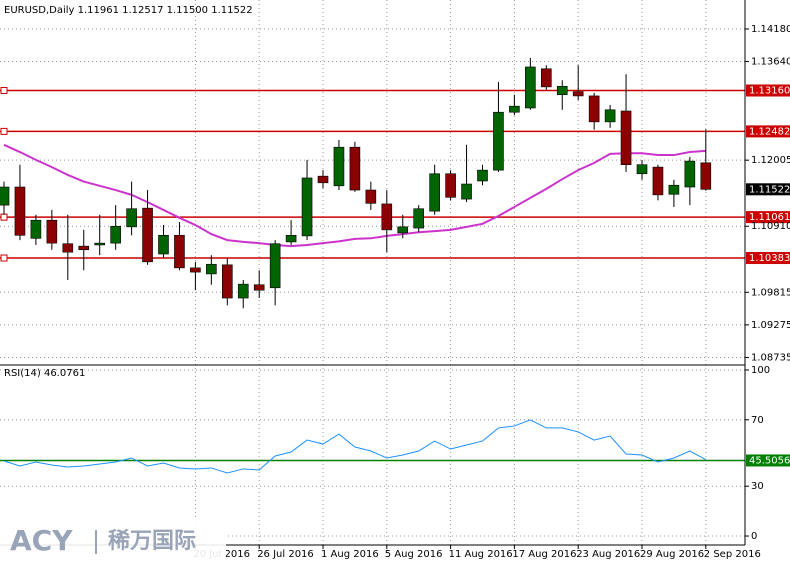 This screenshot has width=790, height=564. I want to click on y-tick-label: 1.08735, so click(770, 357).